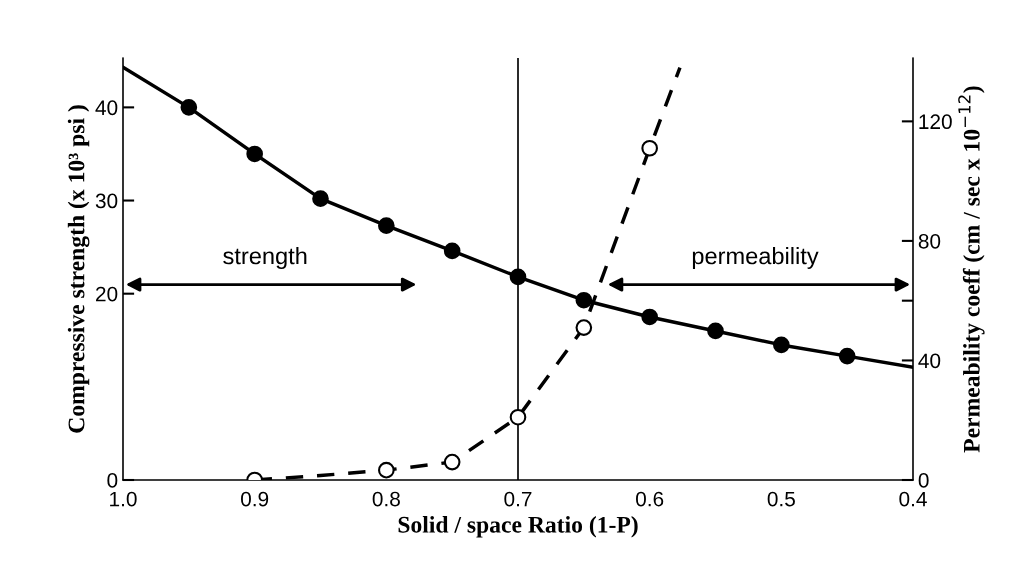  What do you see at coordinates (650, 499) in the screenshot?
I see `x-tick-label: 0.6` at bounding box center [650, 499].